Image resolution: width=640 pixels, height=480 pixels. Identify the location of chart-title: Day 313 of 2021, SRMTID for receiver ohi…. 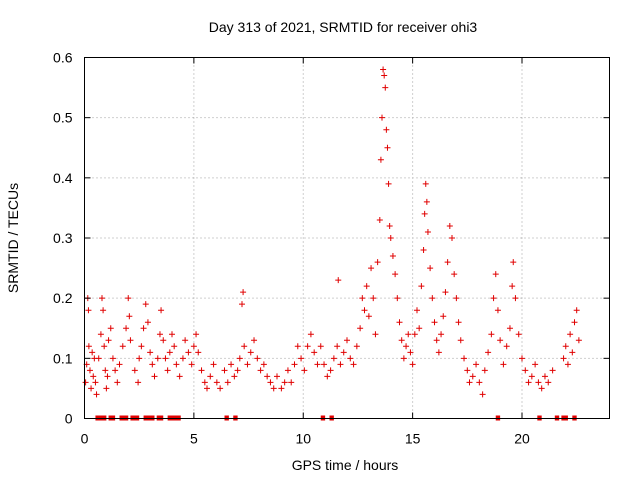
(343, 27).